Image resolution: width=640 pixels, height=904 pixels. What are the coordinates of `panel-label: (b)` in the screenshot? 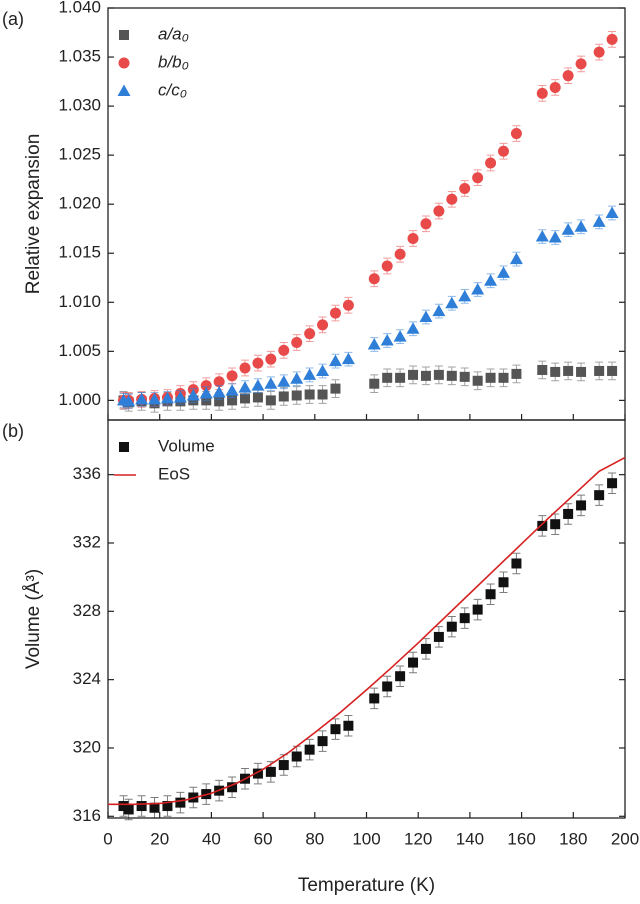 It's located at (13, 431).